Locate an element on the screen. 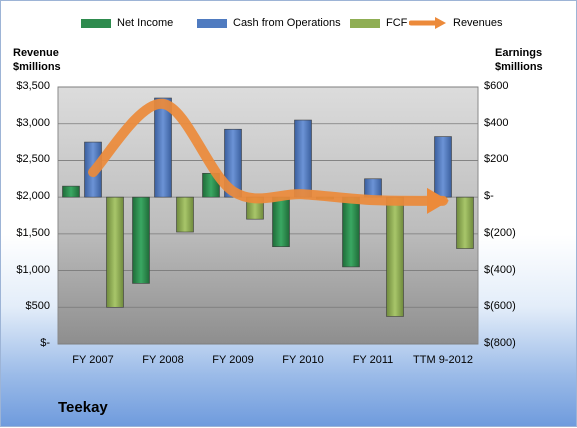  legend-net-income-swatch is located at coordinates (96, 23).